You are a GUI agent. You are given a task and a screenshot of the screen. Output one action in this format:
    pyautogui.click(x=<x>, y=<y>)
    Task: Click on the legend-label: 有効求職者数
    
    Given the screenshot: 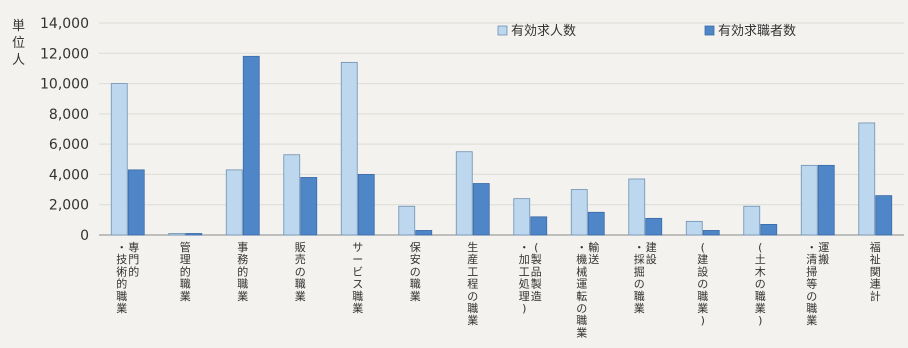 What is the action you would take?
    pyautogui.click(x=757, y=31)
    